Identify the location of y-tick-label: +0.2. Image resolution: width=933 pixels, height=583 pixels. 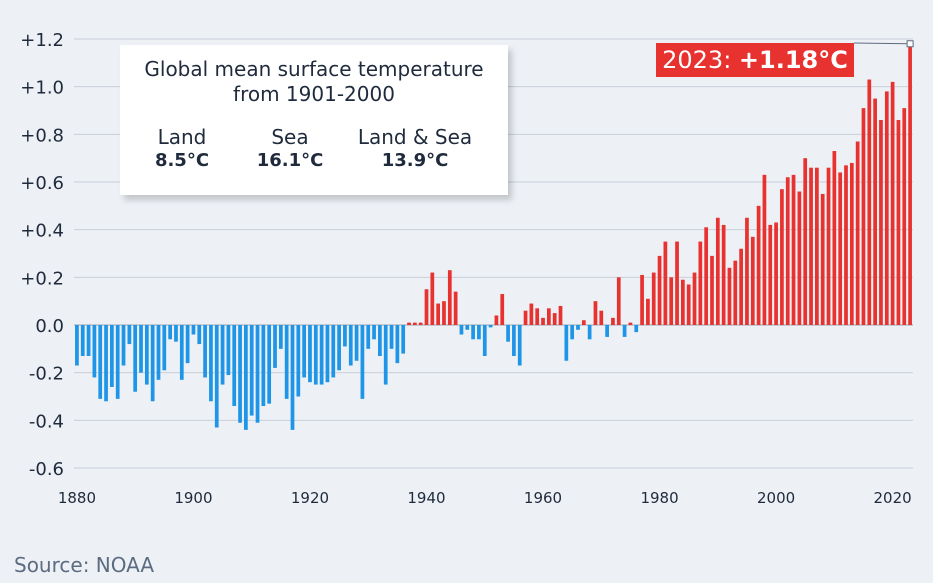
(42, 278).